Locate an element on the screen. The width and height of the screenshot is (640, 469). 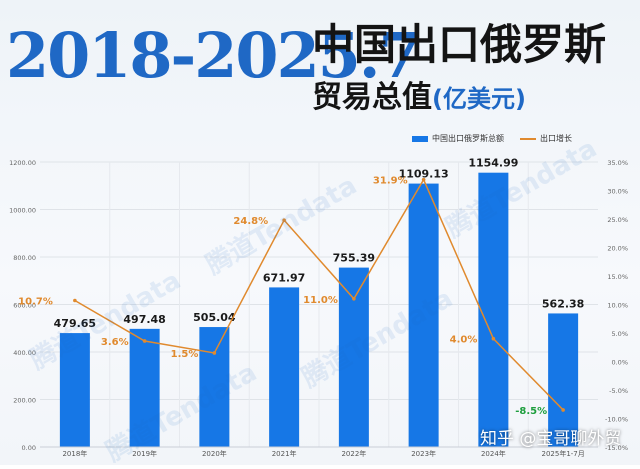
growth-value-label: 11.0% is located at coordinates (320, 300).